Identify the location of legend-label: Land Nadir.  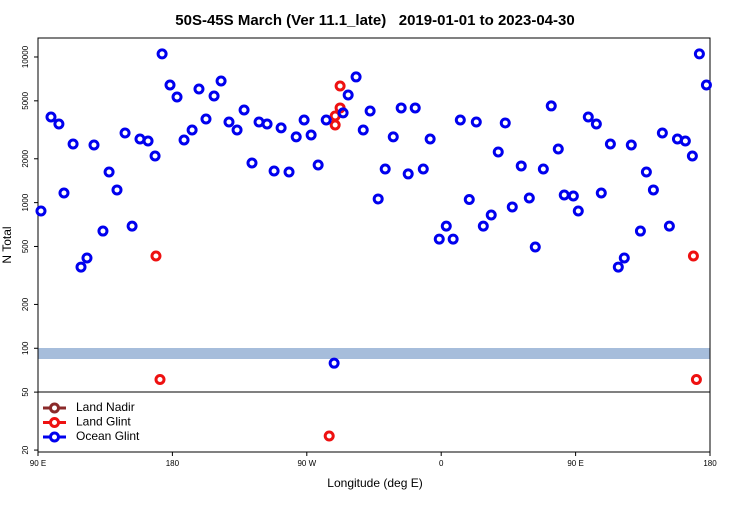
(105, 407).